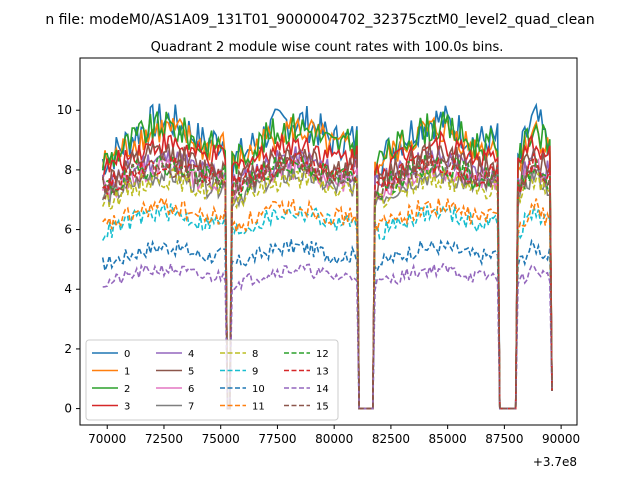 The width and height of the screenshot is (640, 480). Describe the element at coordinates (107, 439) in the screenshot. I see `x-tick-label: 70000` at that location.